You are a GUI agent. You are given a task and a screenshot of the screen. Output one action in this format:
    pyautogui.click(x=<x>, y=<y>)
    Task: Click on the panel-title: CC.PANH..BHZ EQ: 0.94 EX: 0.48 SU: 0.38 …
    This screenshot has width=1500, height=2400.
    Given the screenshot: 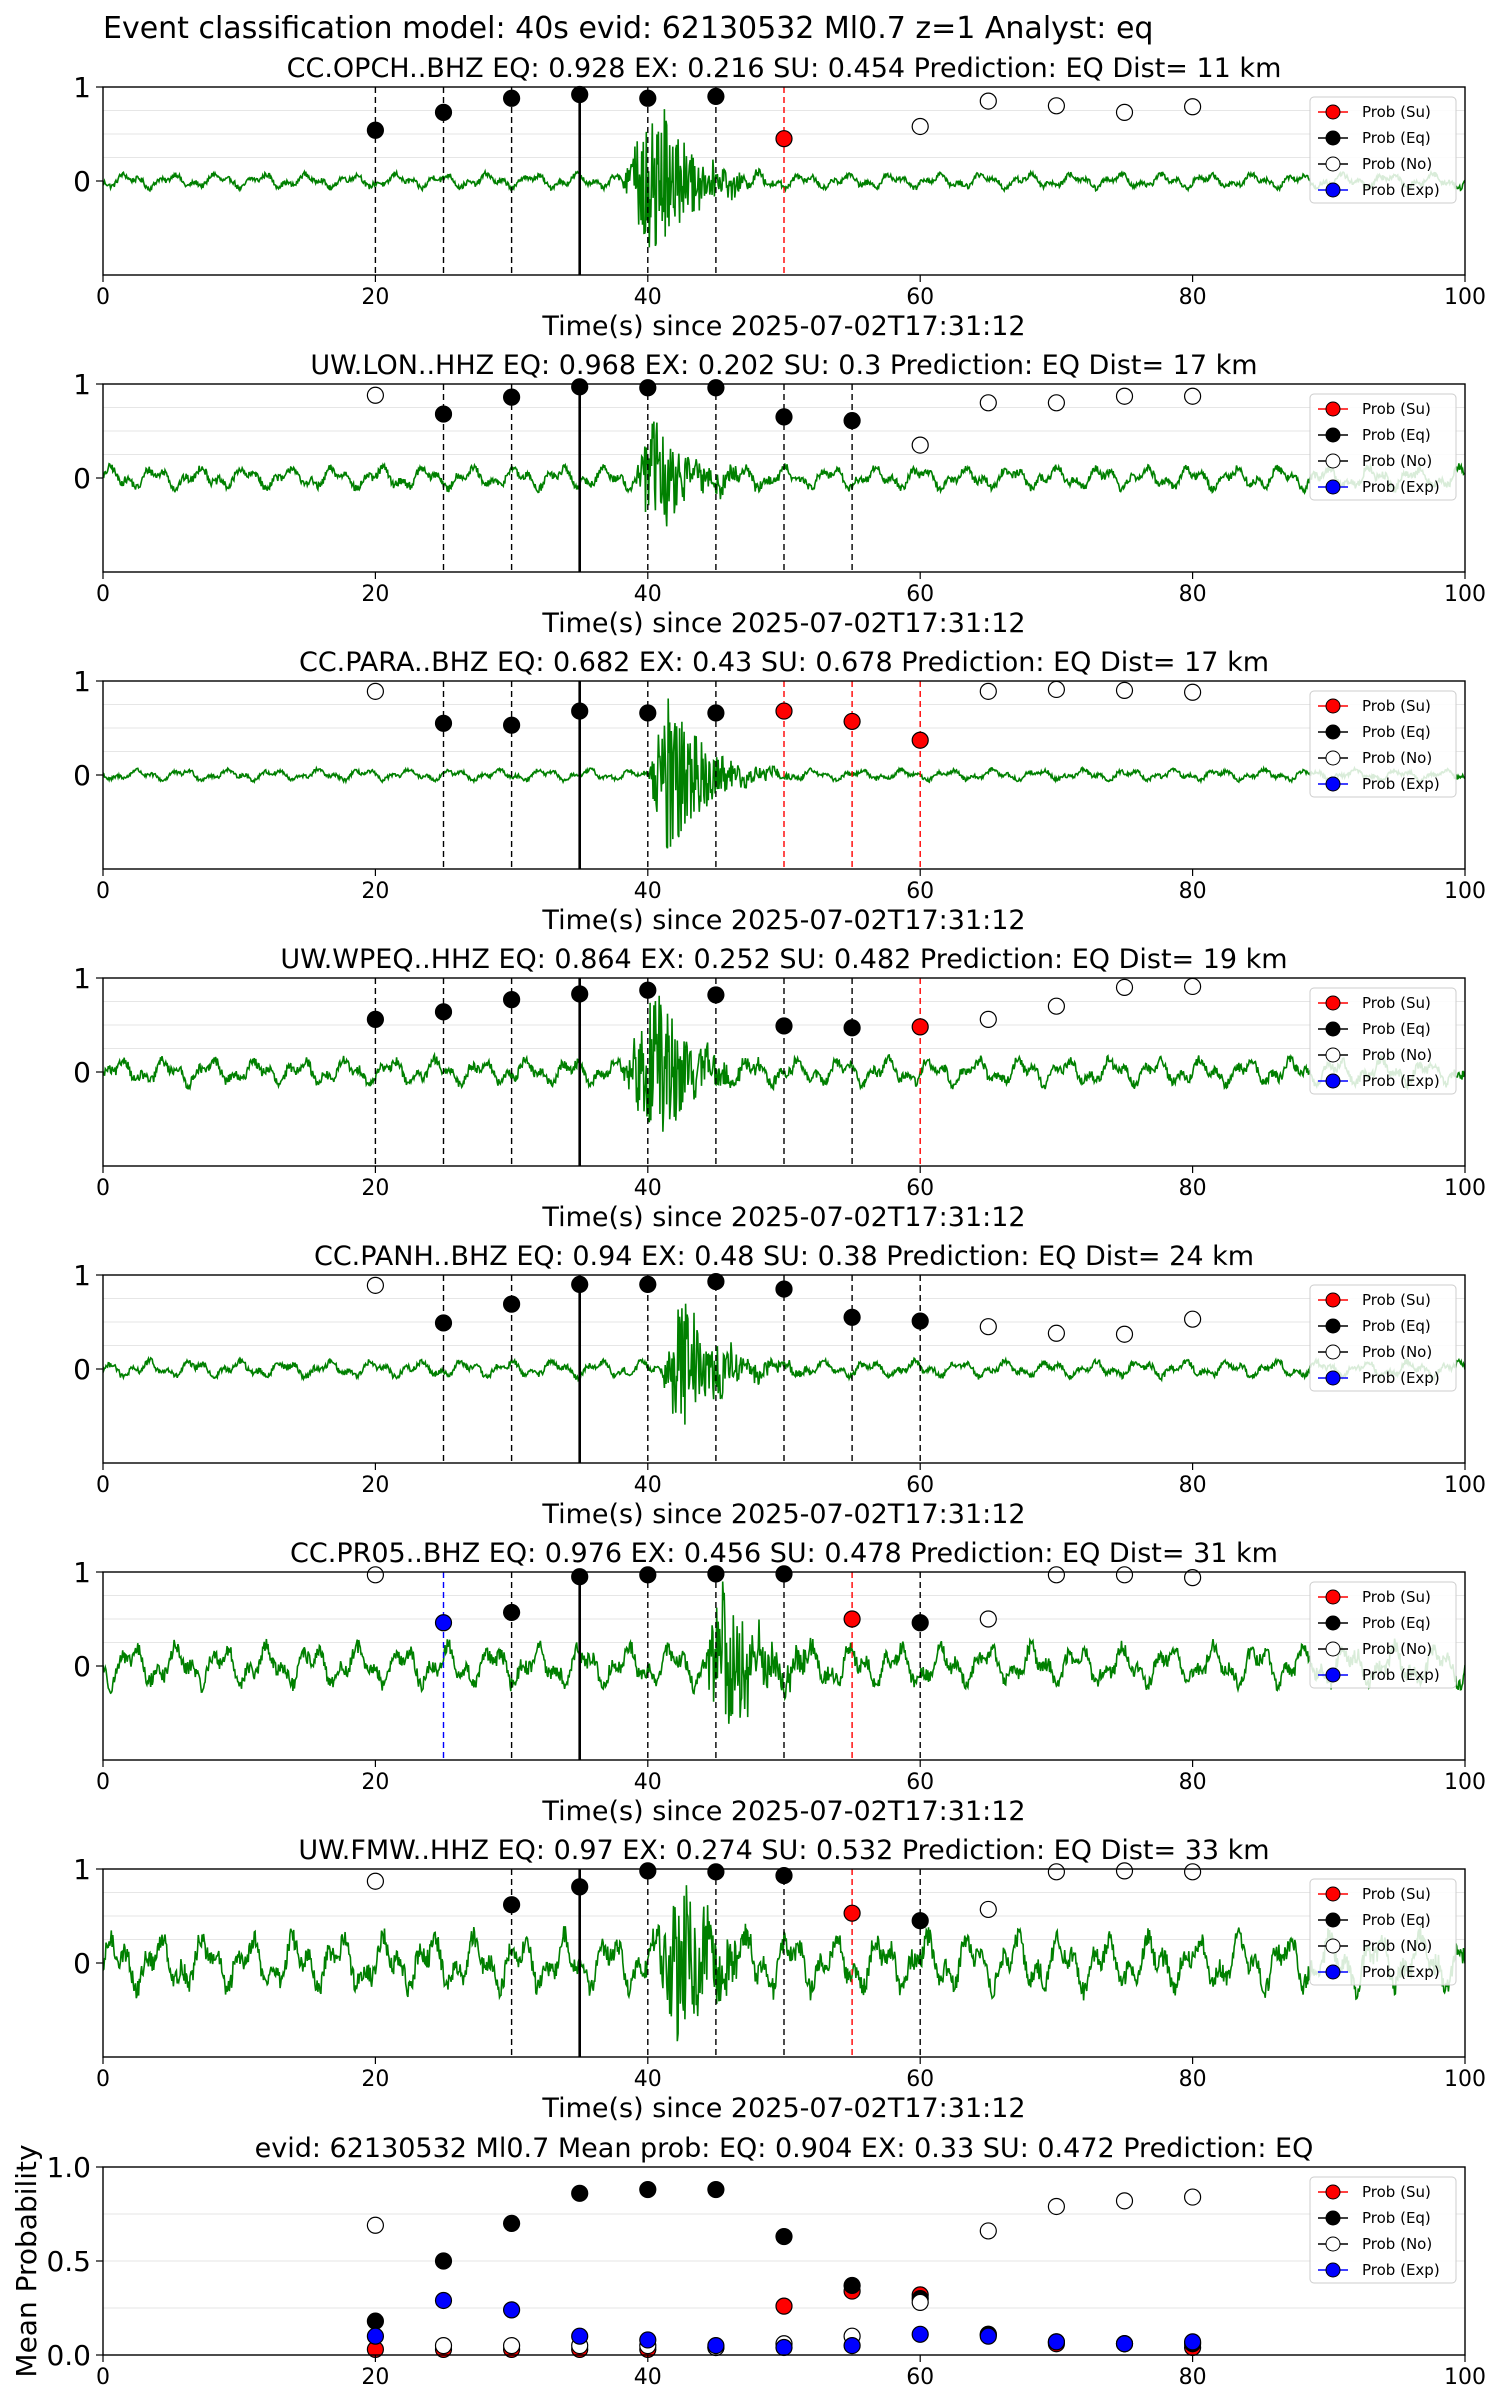 What is the action you would take?
    pyautogui.click(x=784, y=1256)
    